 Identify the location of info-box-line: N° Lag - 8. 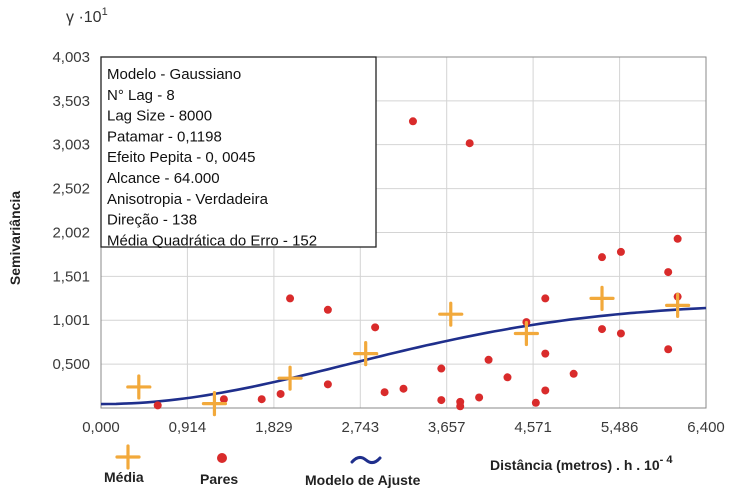
(141, 95).